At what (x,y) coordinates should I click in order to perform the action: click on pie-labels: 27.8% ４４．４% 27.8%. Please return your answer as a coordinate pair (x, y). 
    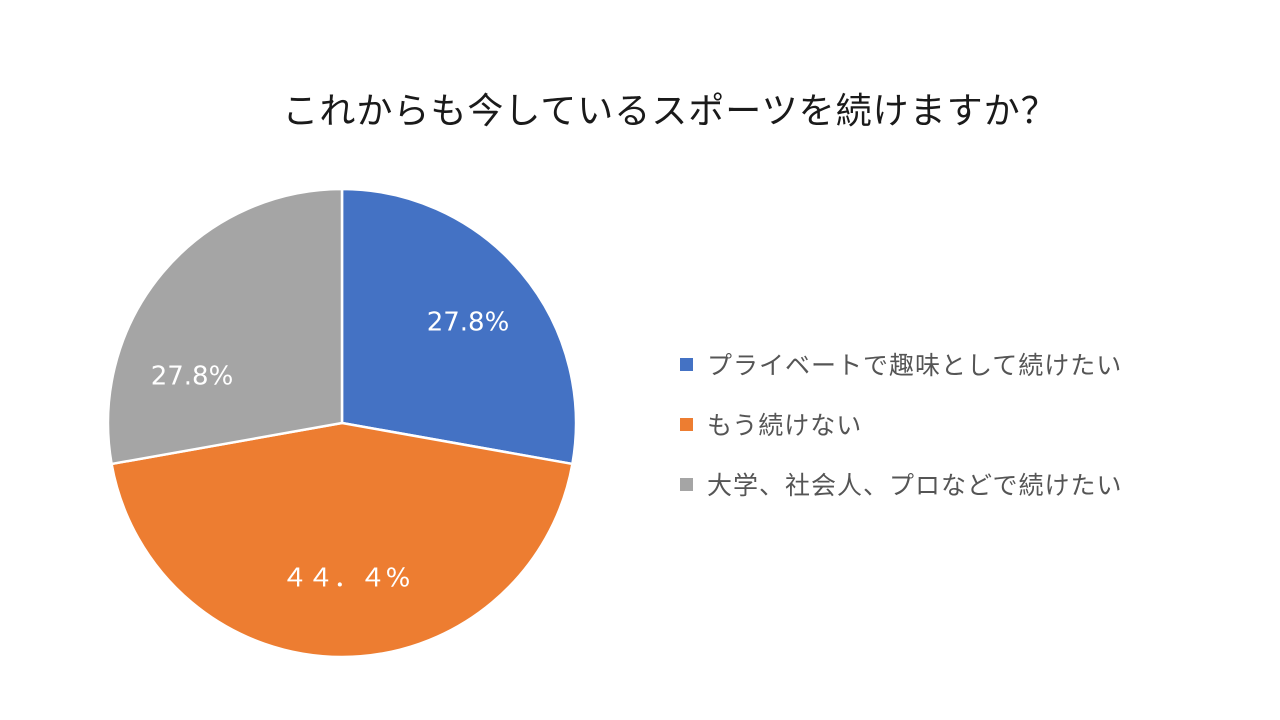
    Looking at the image, I should click on (330, 451).